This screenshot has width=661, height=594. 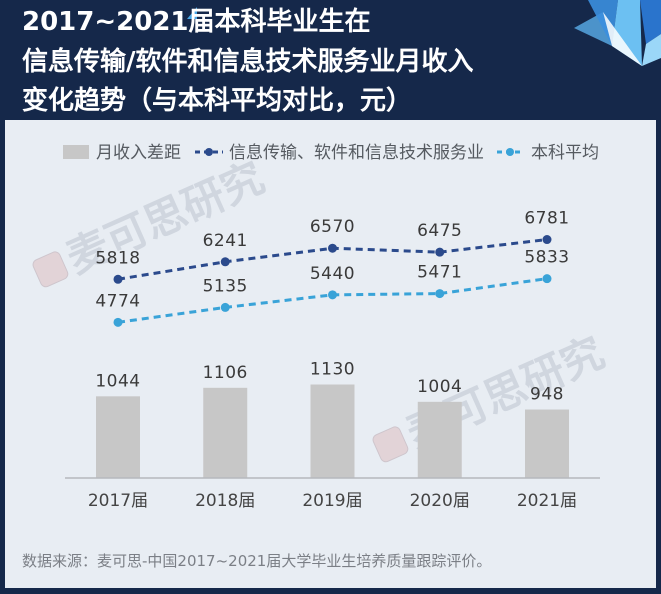 What do you see at coordinates (225, 373) in the screenshot?
I see `income-gap-bar-value-label-1: 1106` at bounding box center [225, 373].